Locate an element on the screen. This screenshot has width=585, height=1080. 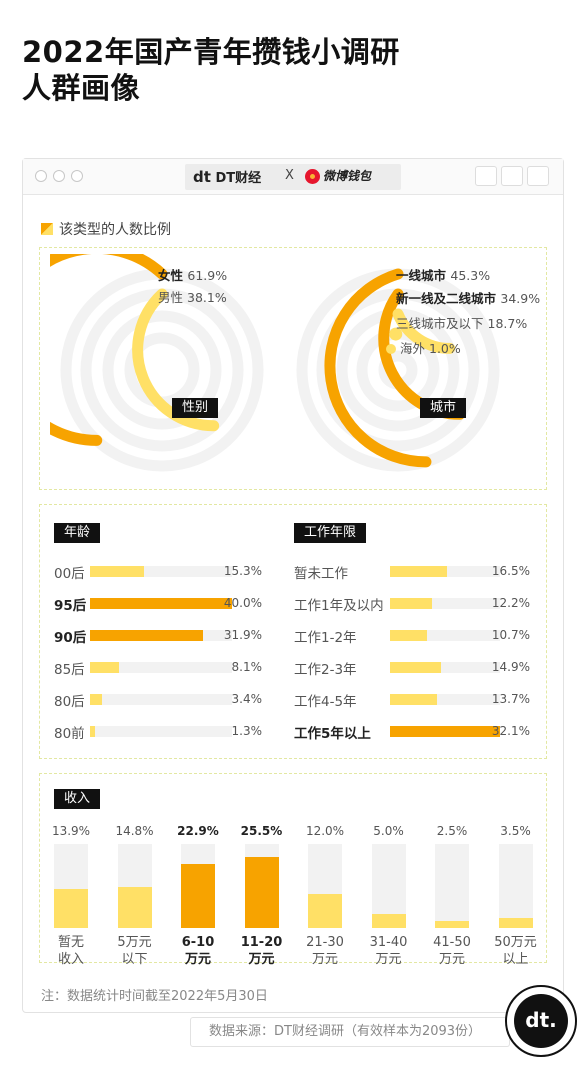
overseas-dot-icon is located at coordinates (391, 349).